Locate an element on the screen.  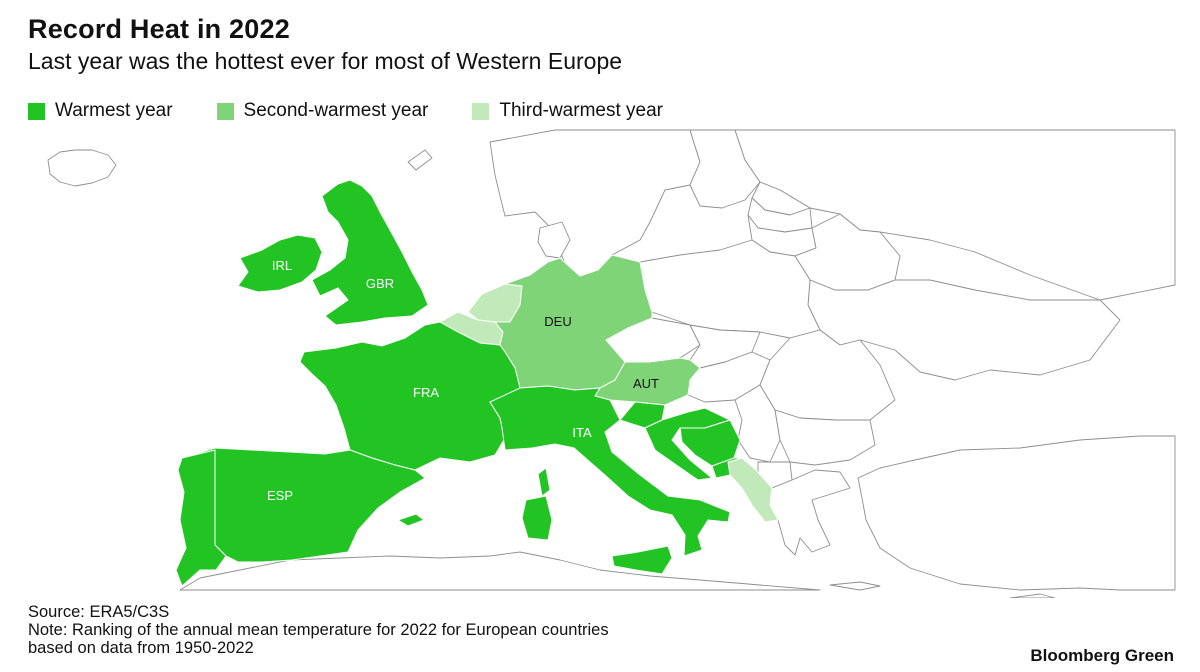
legend-label-warmest: Warmest year is located at coordinates (114, 110).